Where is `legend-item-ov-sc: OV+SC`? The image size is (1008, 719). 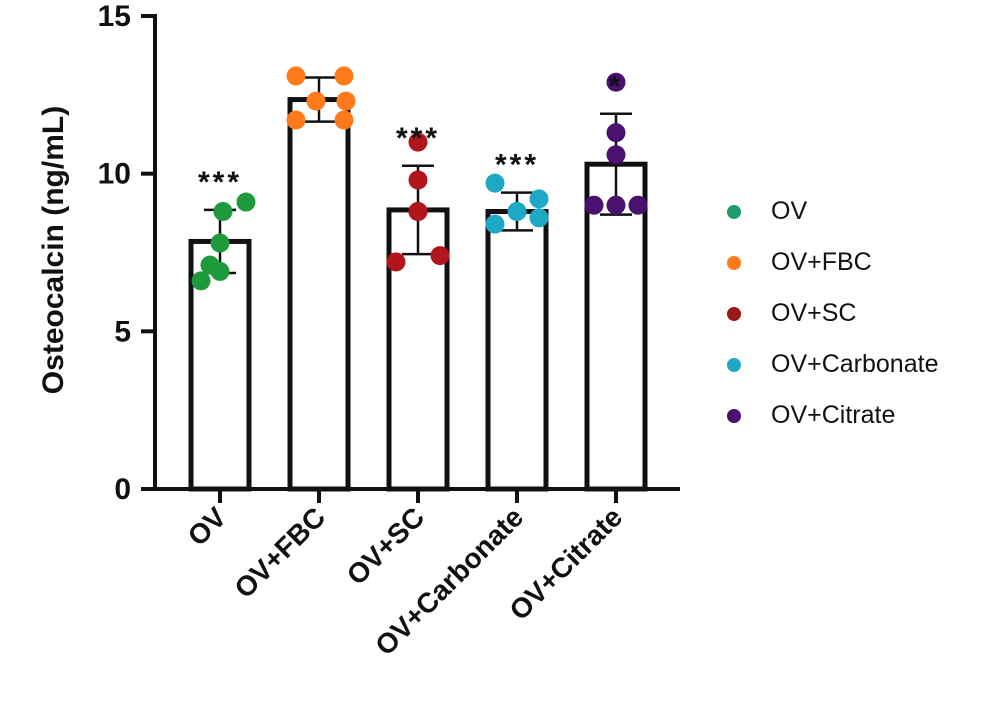
legend-item-ov-sc: OV+SC is located at coordinates (858, 313).